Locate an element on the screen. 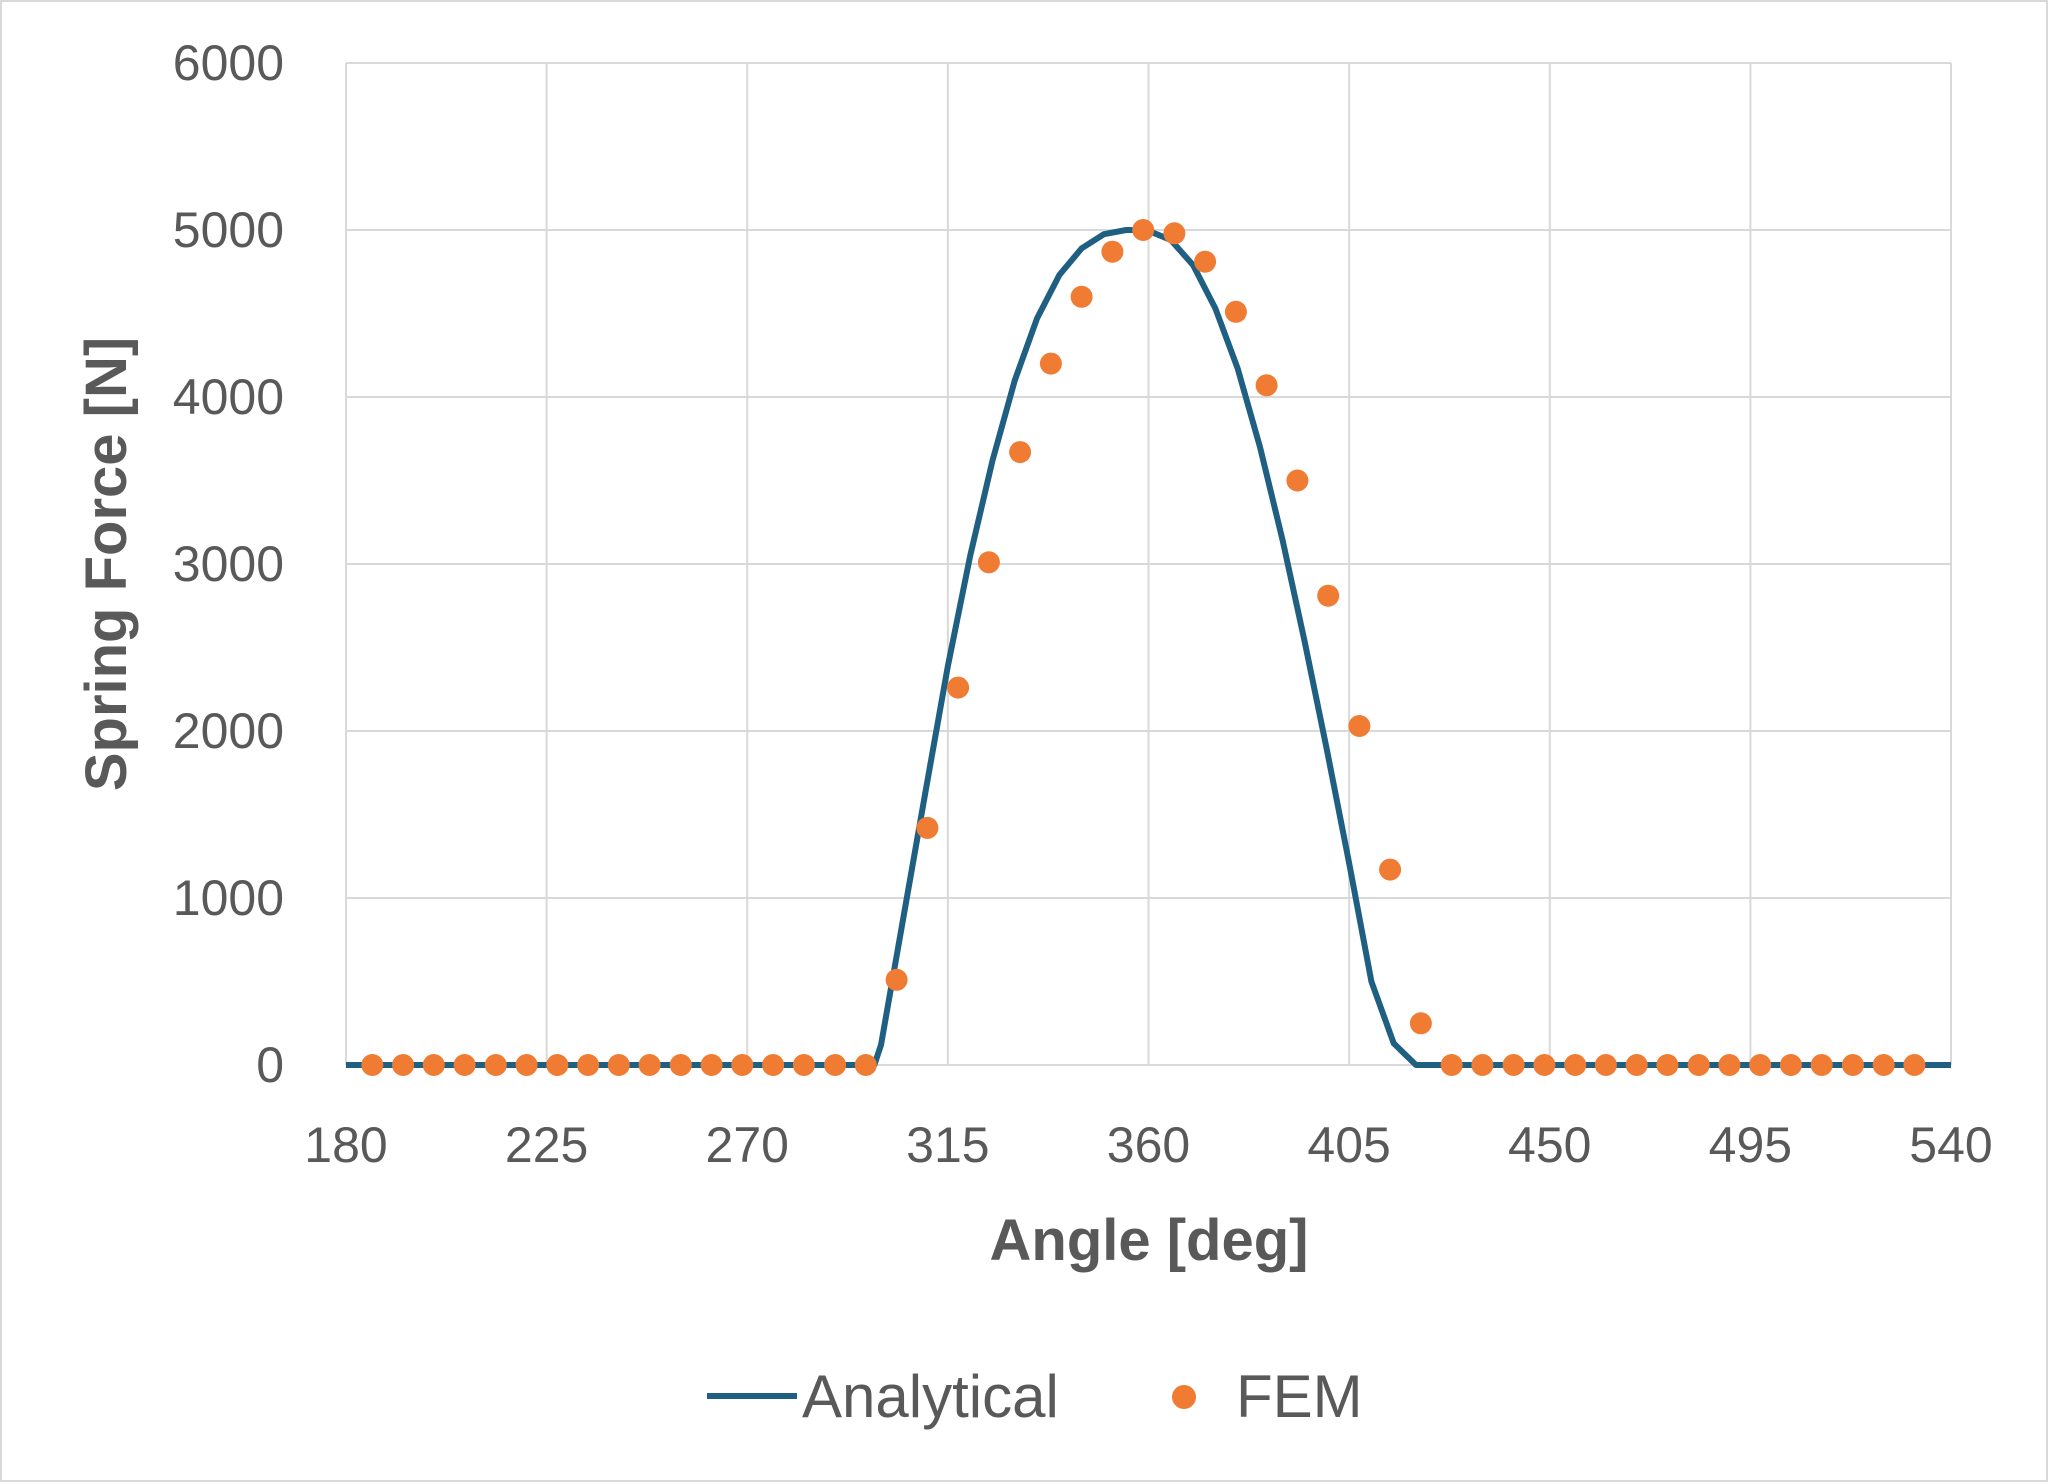  y-tick-label: 6000 is located at coordinates (228, 63).